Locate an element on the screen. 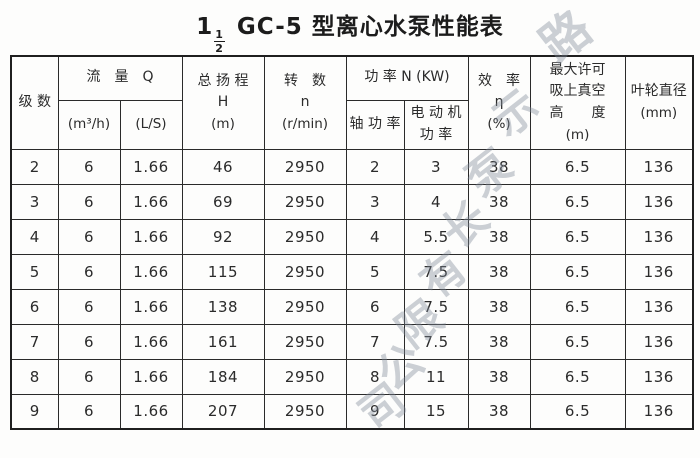 The height and width of the screenshot is (458, 700). table-cell: 5 is located at coordinates (34, 271).